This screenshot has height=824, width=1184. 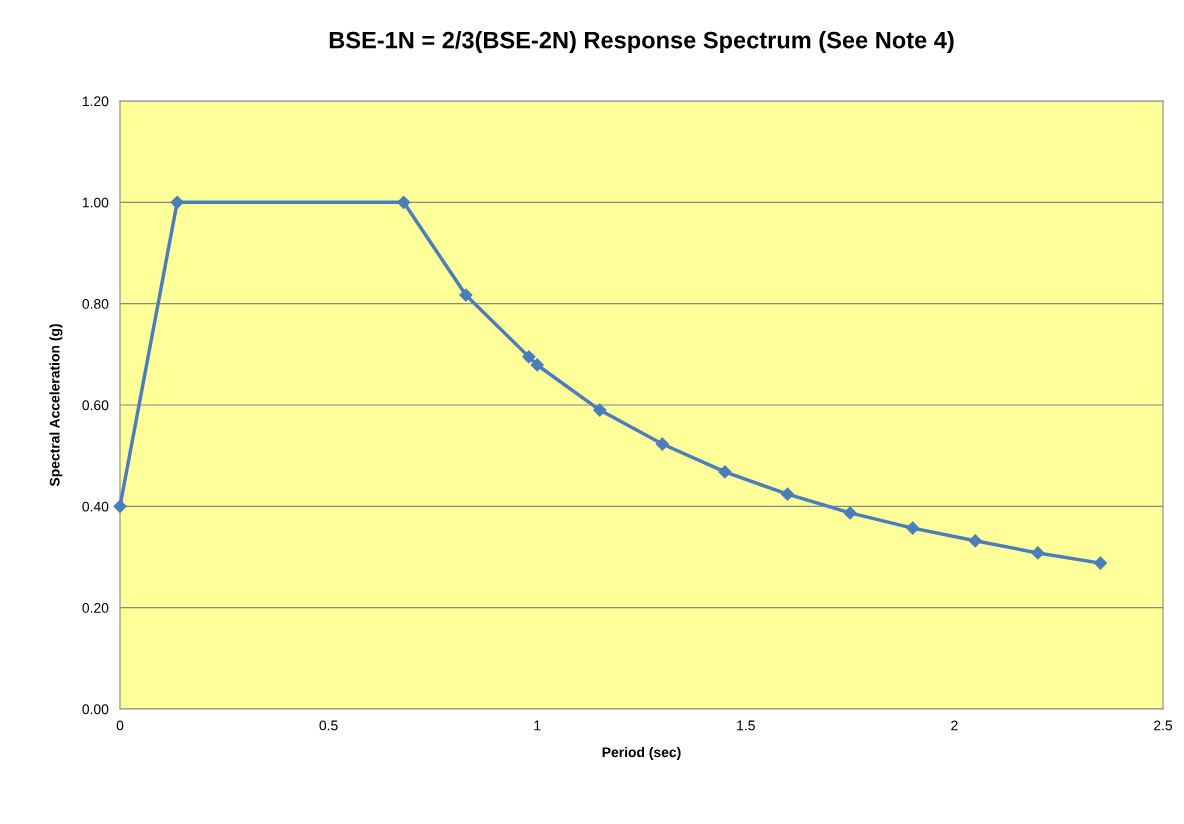 I want to click on chart-title: BSE-1N = 2/3(BSE-2N) Response Spectrum (See Note 4), so click(x=641, y=42).